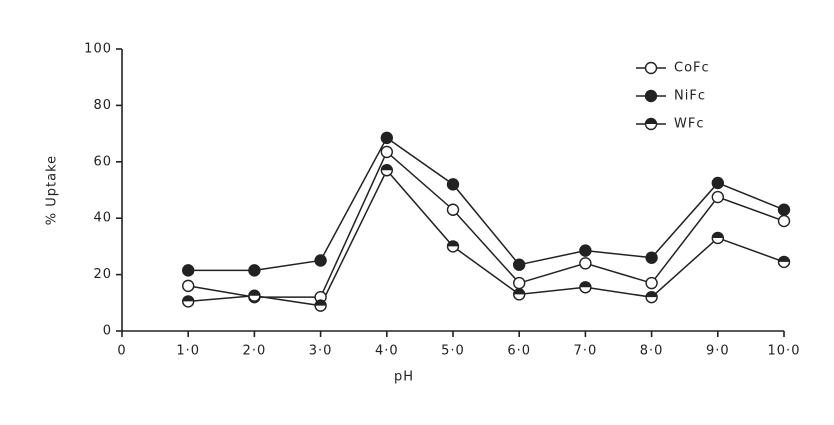  I want to click on y-tick-label: 0, so click(107, 331).